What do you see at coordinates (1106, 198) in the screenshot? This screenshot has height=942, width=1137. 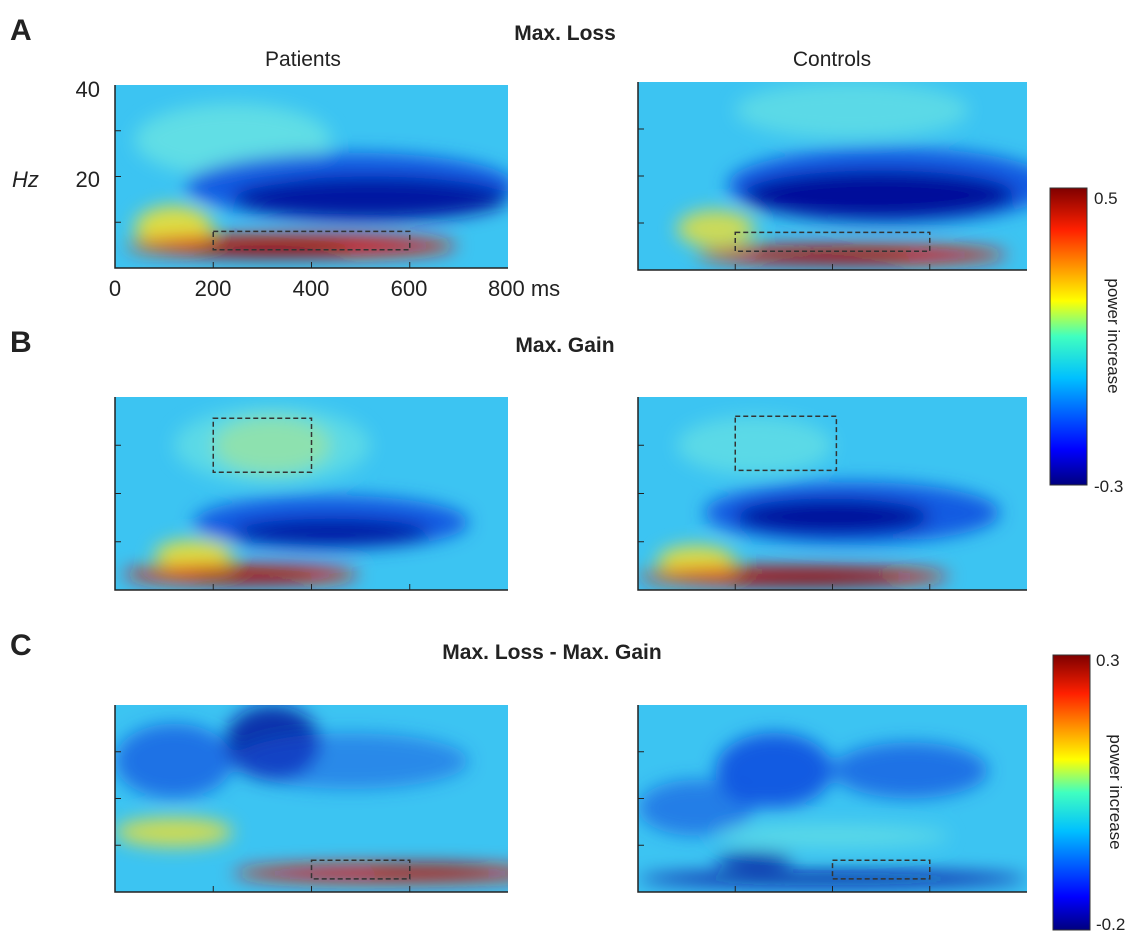 I see `colorbar-max: 0.5` at bounding box center [1106, 198].